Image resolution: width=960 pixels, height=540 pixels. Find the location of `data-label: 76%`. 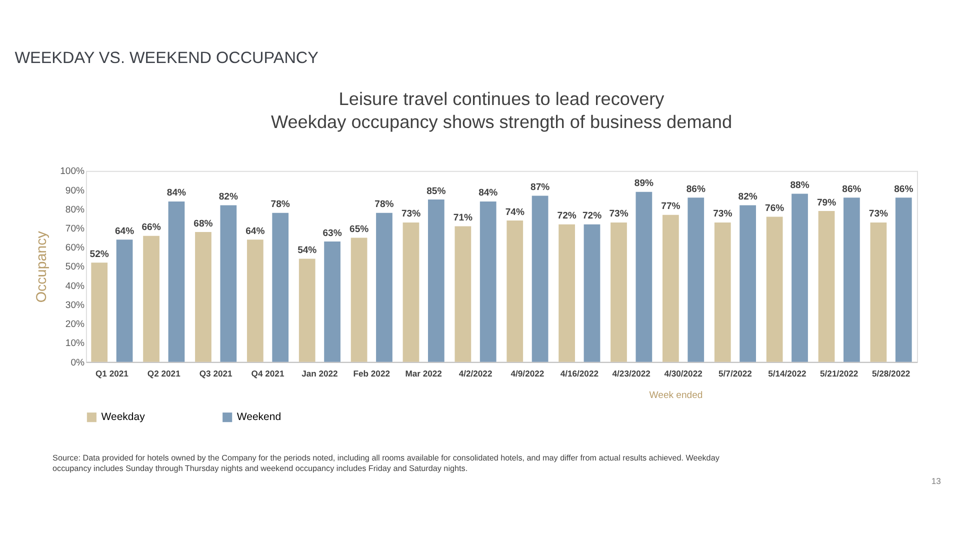

data-label: 76% is located at coordinates (775, 208).